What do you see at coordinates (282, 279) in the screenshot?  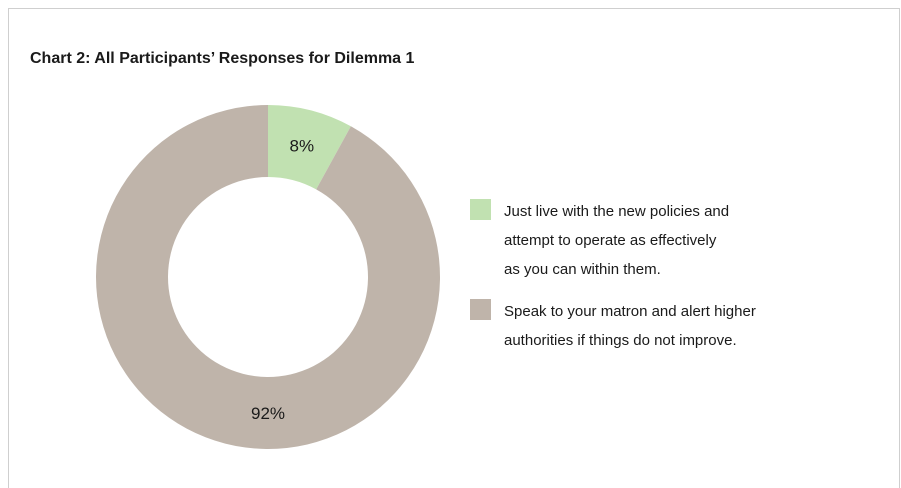 I see `donut-labels: 8% 92%` at bounding box center [282, 279].